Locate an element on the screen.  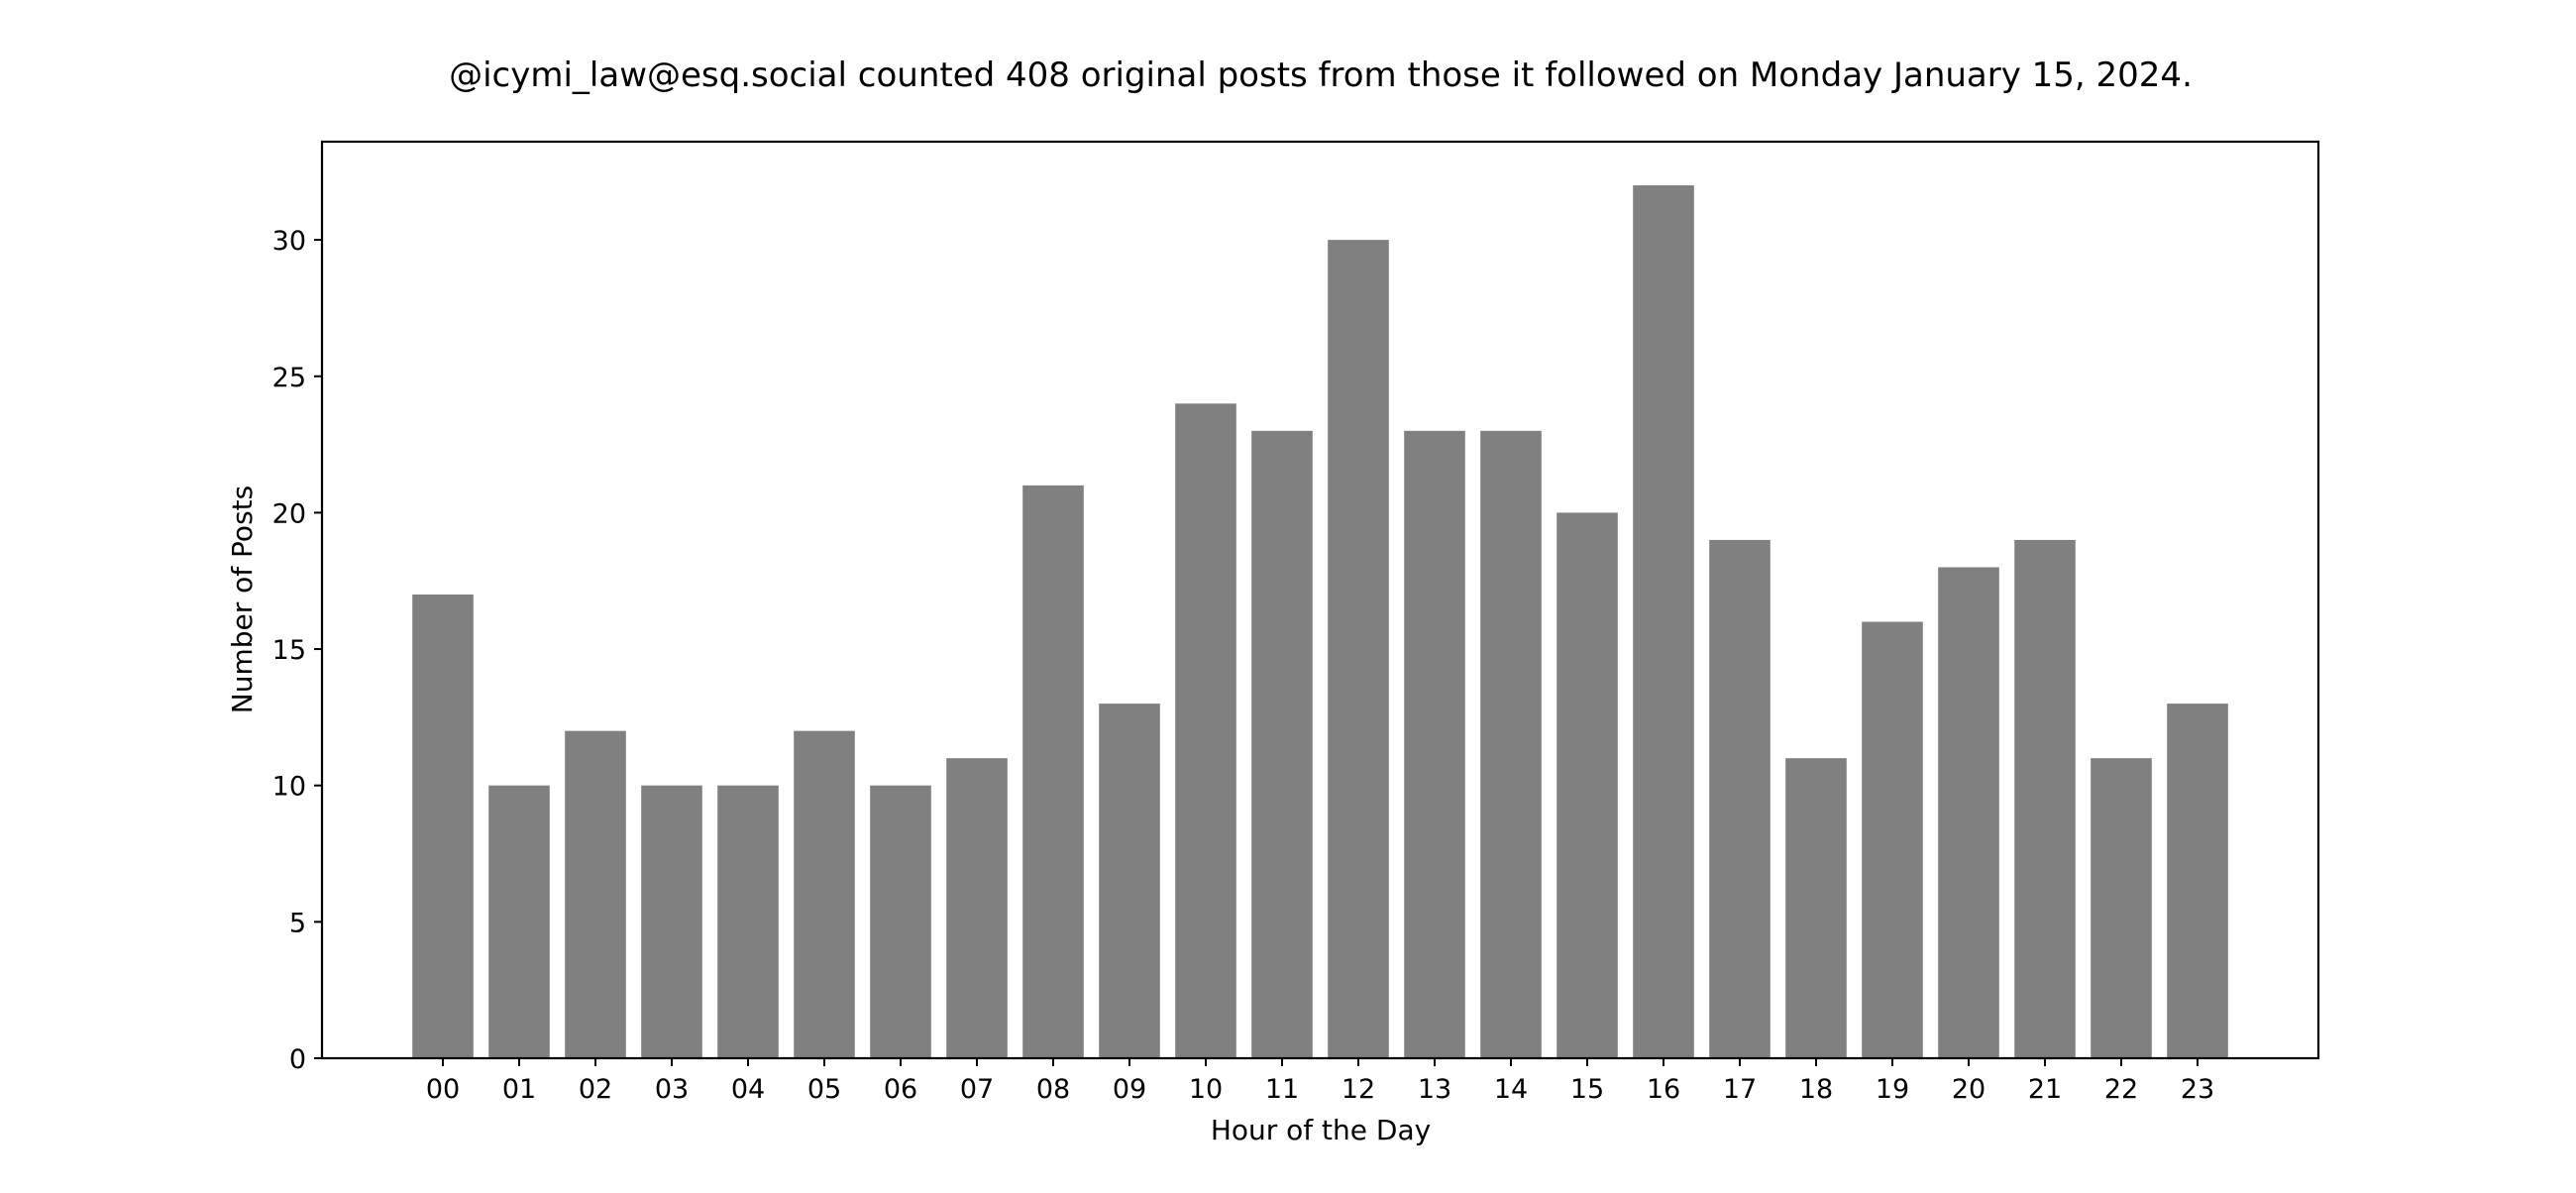
x-tick-label: 08 is located at coordinates (1053, 1089).